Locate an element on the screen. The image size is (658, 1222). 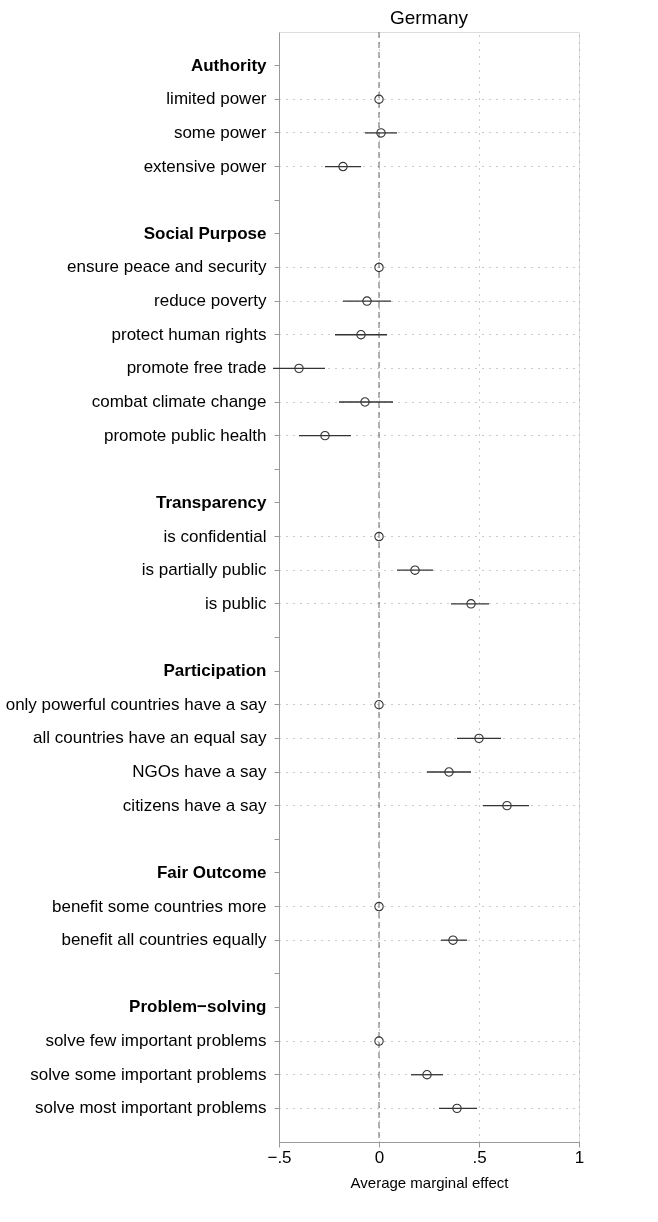
y-tick-label: solve few important problems is located at coordinates (156, 1041).